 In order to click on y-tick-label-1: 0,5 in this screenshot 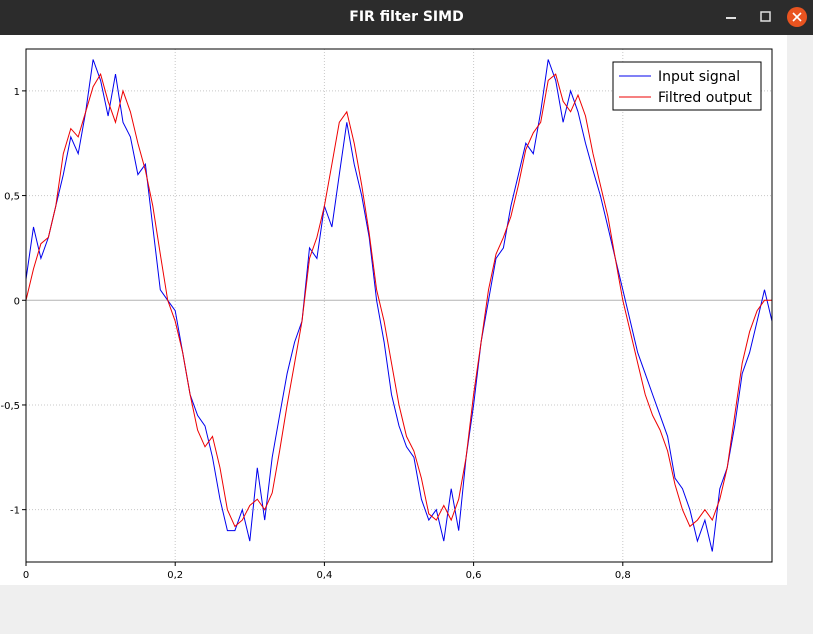, I will do `click(12, 197)`.